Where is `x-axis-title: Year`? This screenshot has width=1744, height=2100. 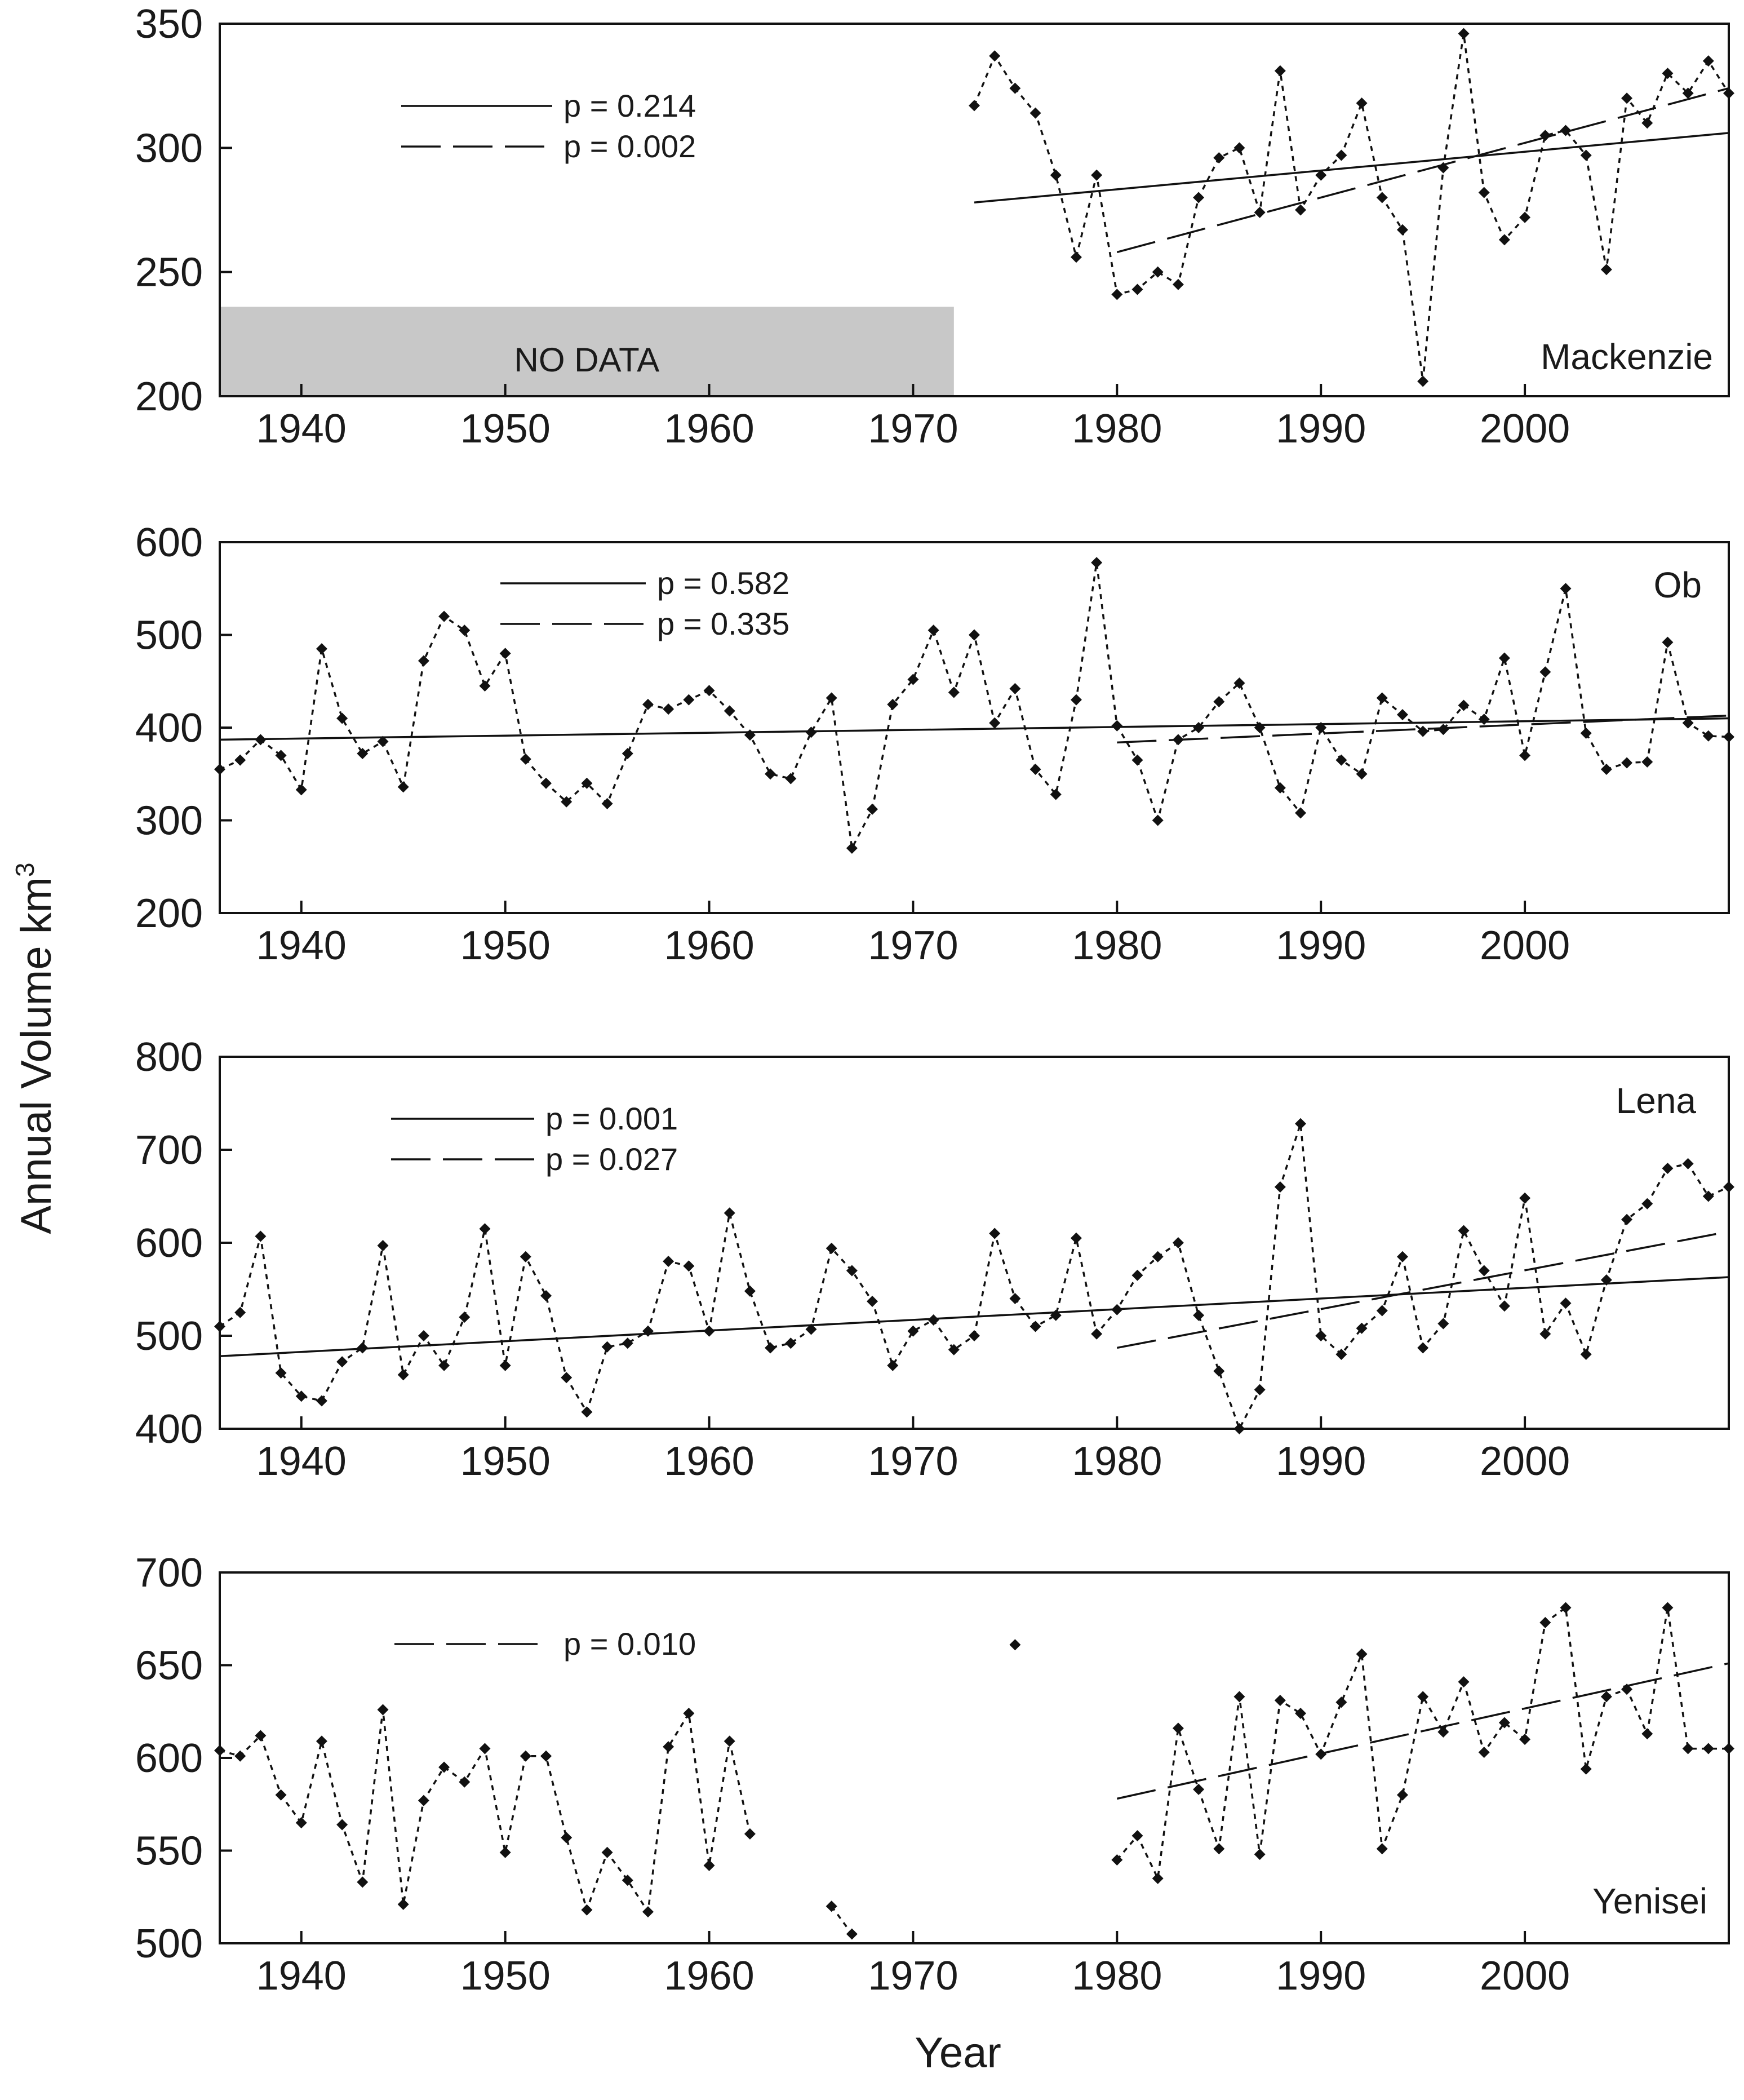
x-axis-title: Year is located at coordinates (958, 2053).